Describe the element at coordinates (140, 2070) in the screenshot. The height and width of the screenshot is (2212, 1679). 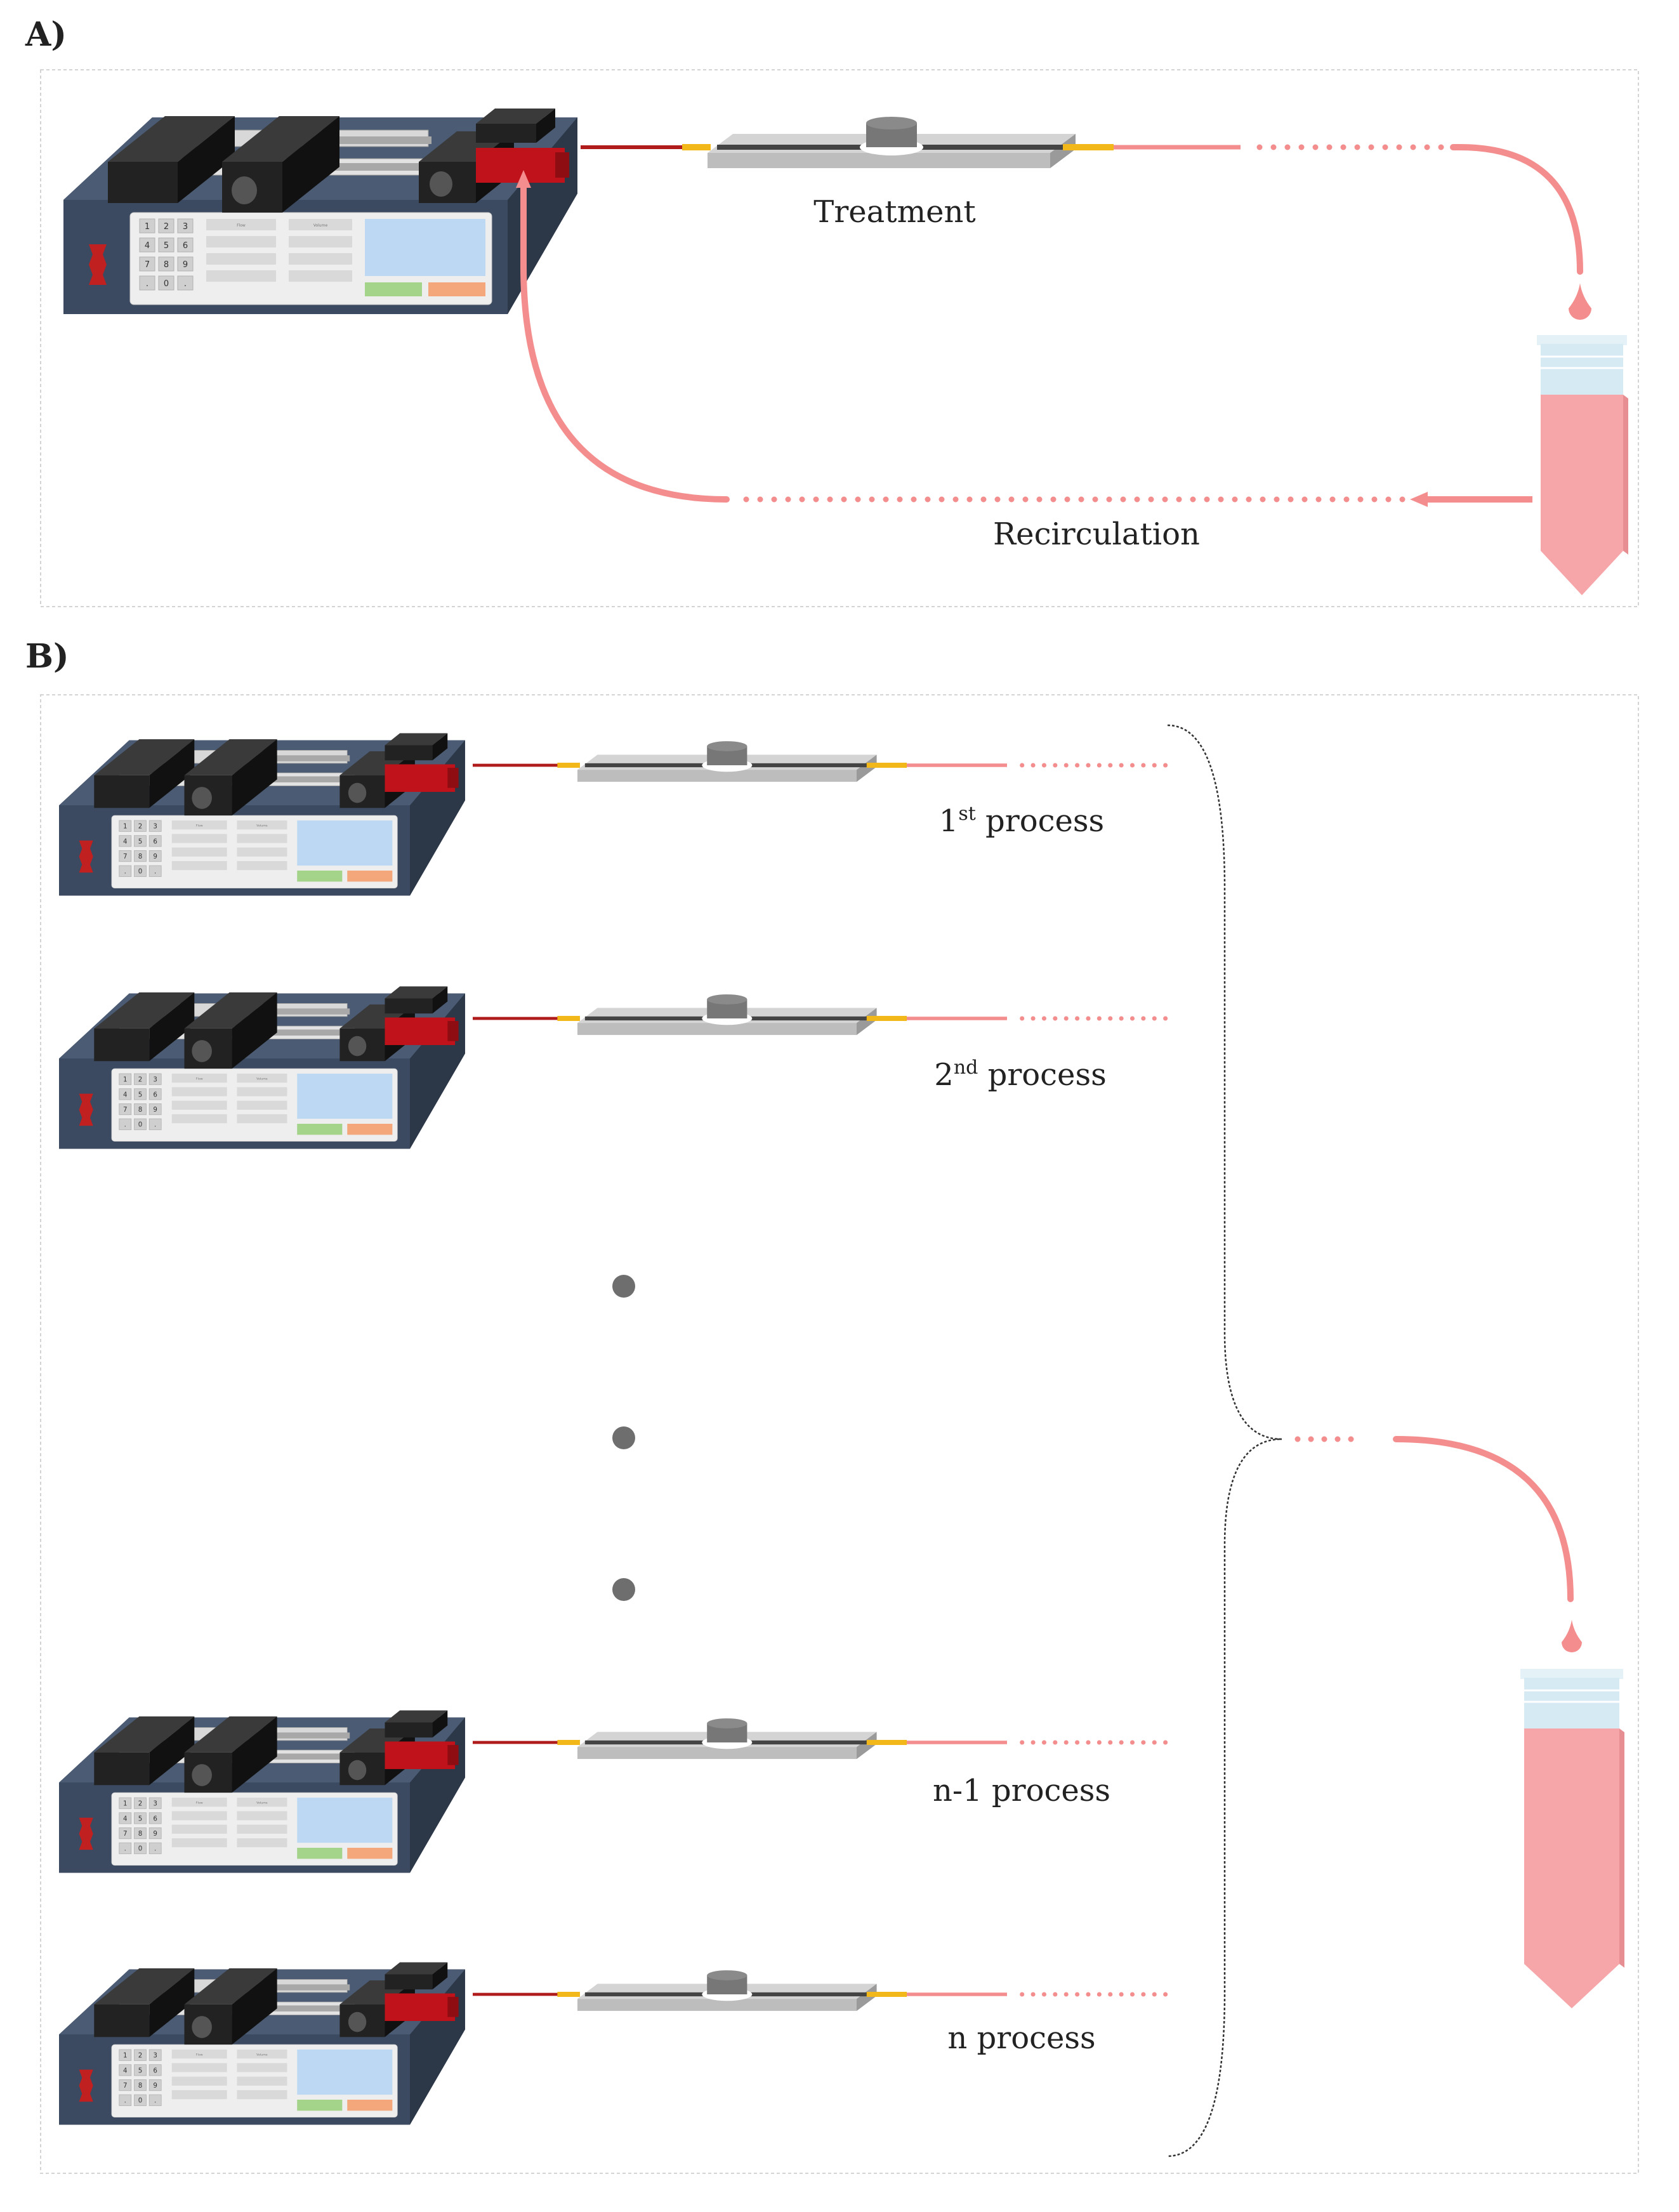
I see `keypad-key-label: 5` at that location.